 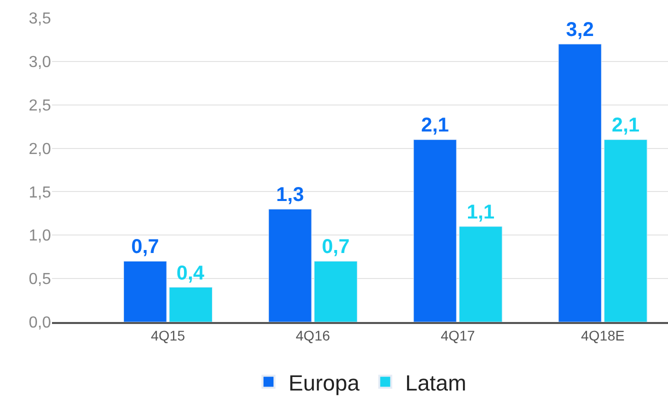 I want to click on y-tick-label: 0,0, so click(x=40, y=323).